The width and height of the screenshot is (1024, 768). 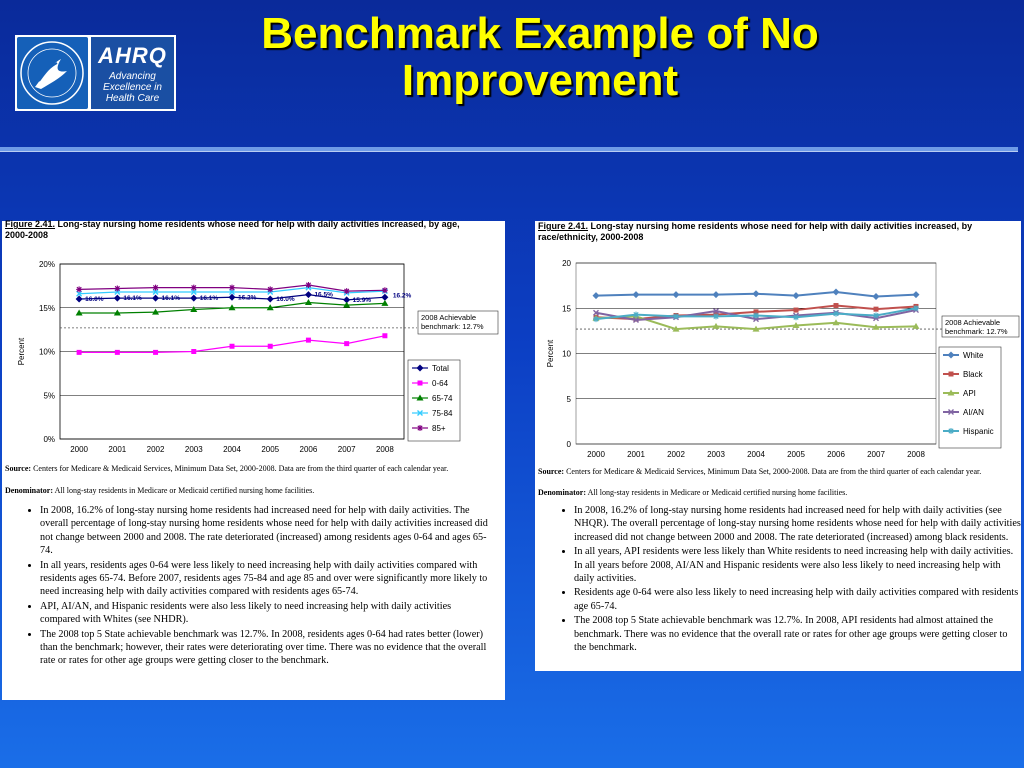 What do you see at coordinates (52, 73) in the screenshot?
I see `hhs-seal-icon` at bounding box center [52, 73].